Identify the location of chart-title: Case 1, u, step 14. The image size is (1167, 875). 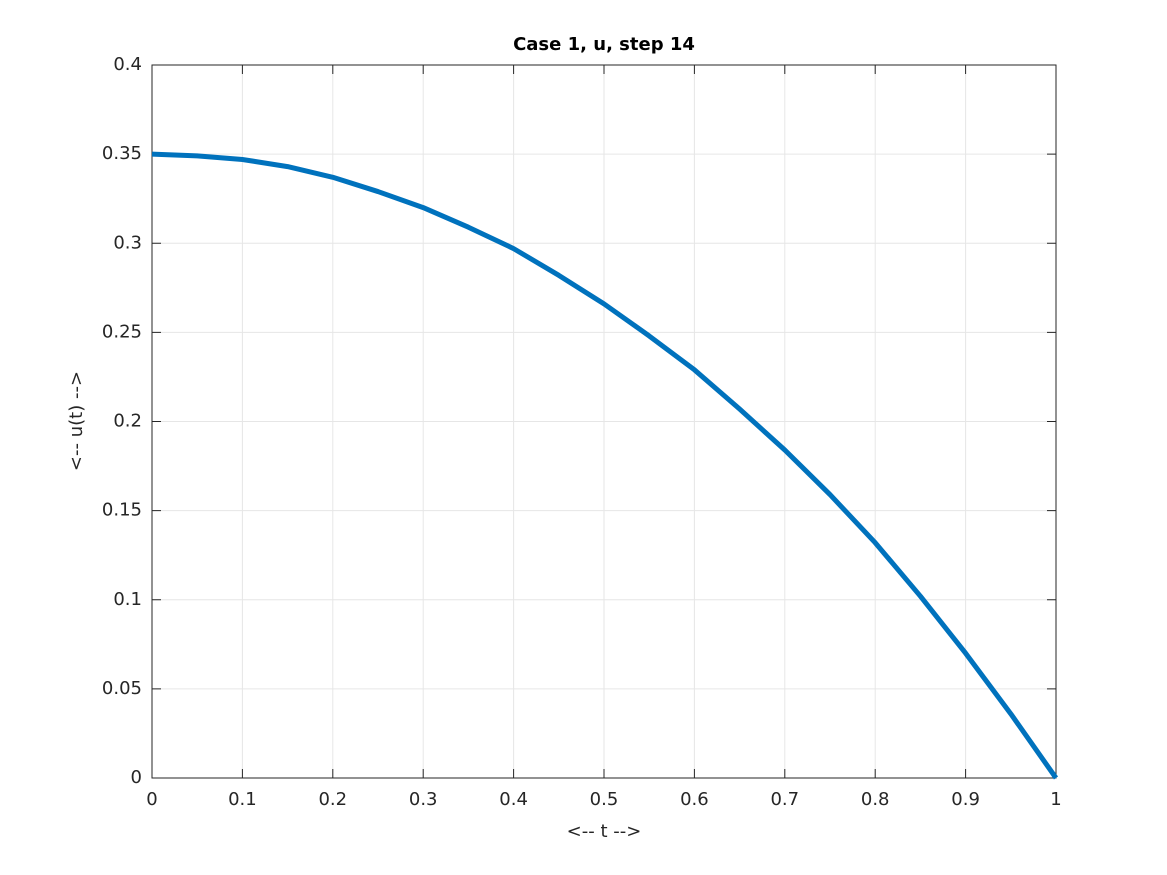
(604, 44).